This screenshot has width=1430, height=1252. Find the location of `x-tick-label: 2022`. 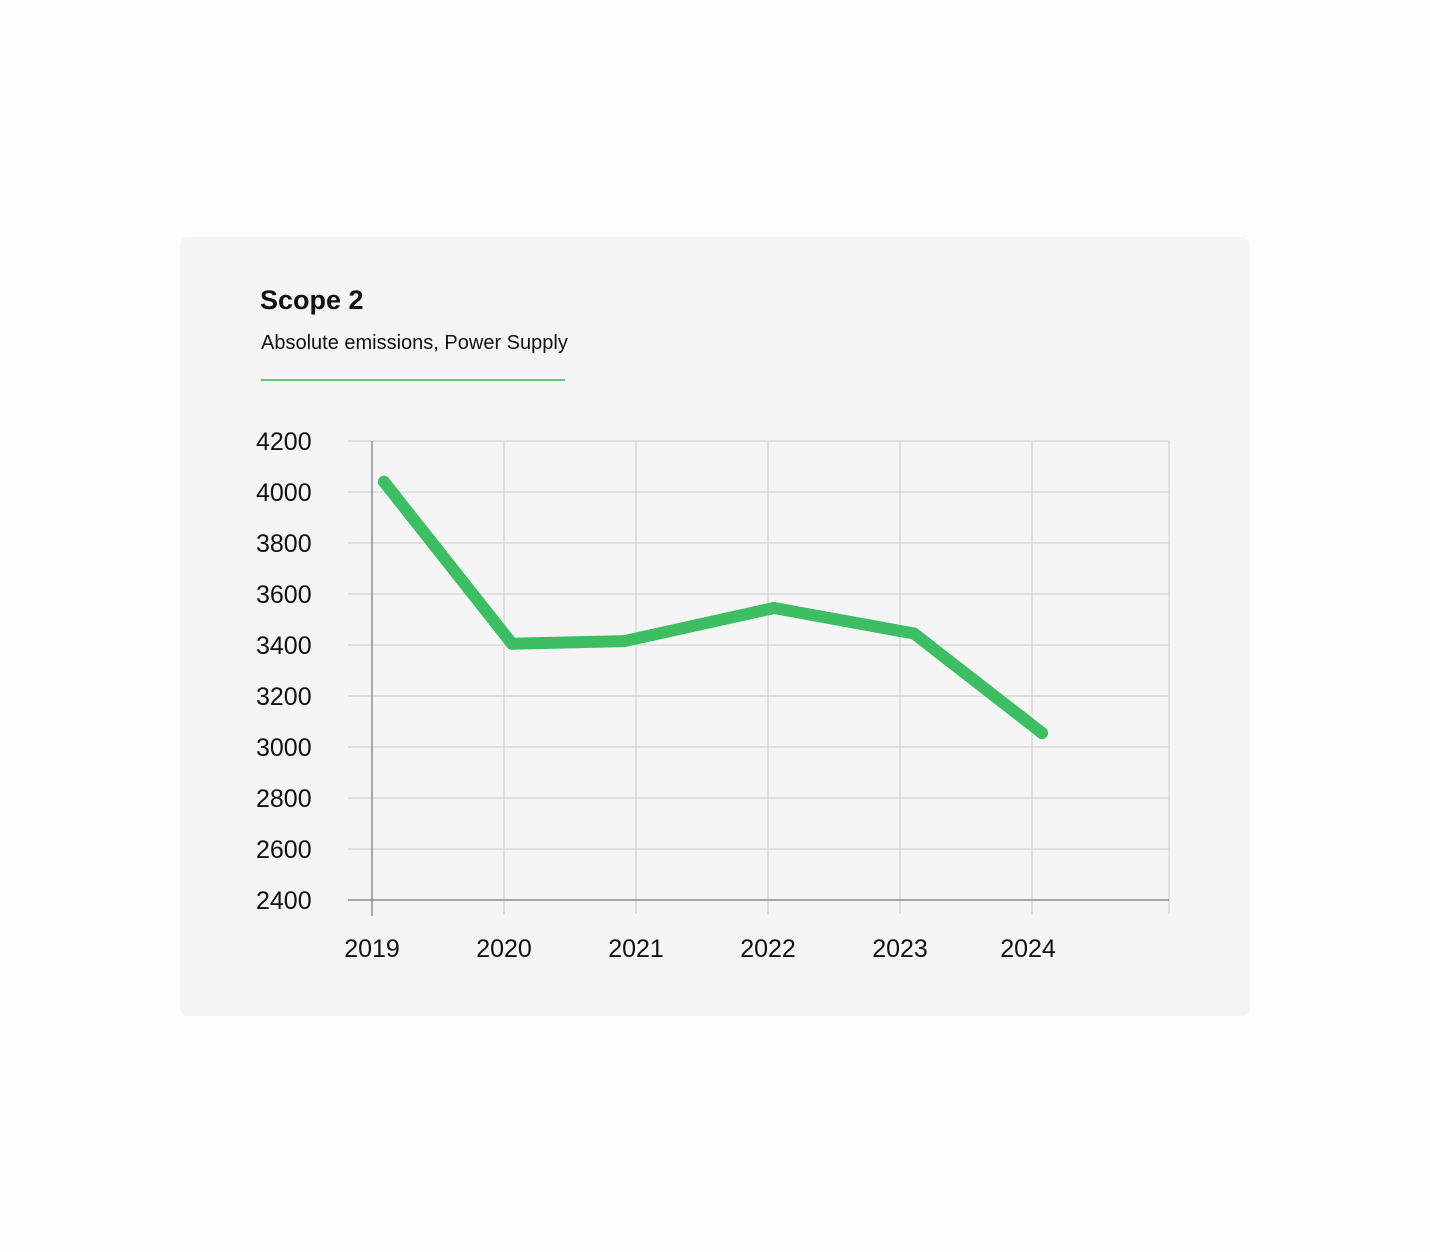

x-tick-label: 2022 is located at coordinates (768, 949).